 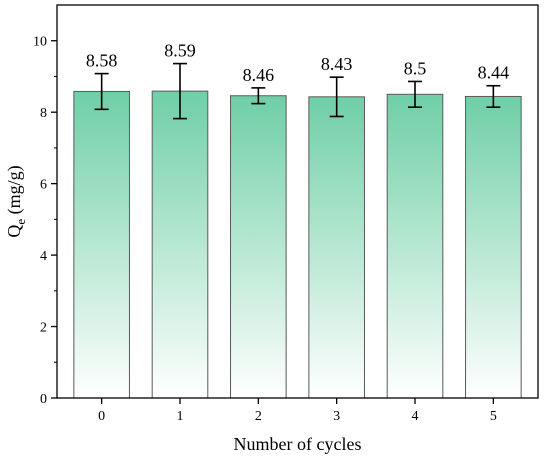 I want to click on y-tick-label: 6, so click(x=43, y=185).